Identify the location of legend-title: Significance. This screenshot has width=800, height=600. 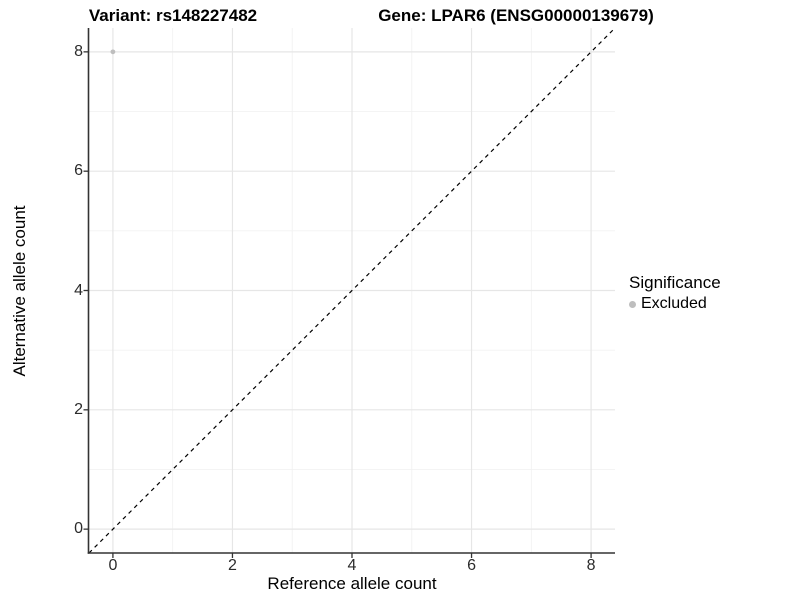
(675, 282).